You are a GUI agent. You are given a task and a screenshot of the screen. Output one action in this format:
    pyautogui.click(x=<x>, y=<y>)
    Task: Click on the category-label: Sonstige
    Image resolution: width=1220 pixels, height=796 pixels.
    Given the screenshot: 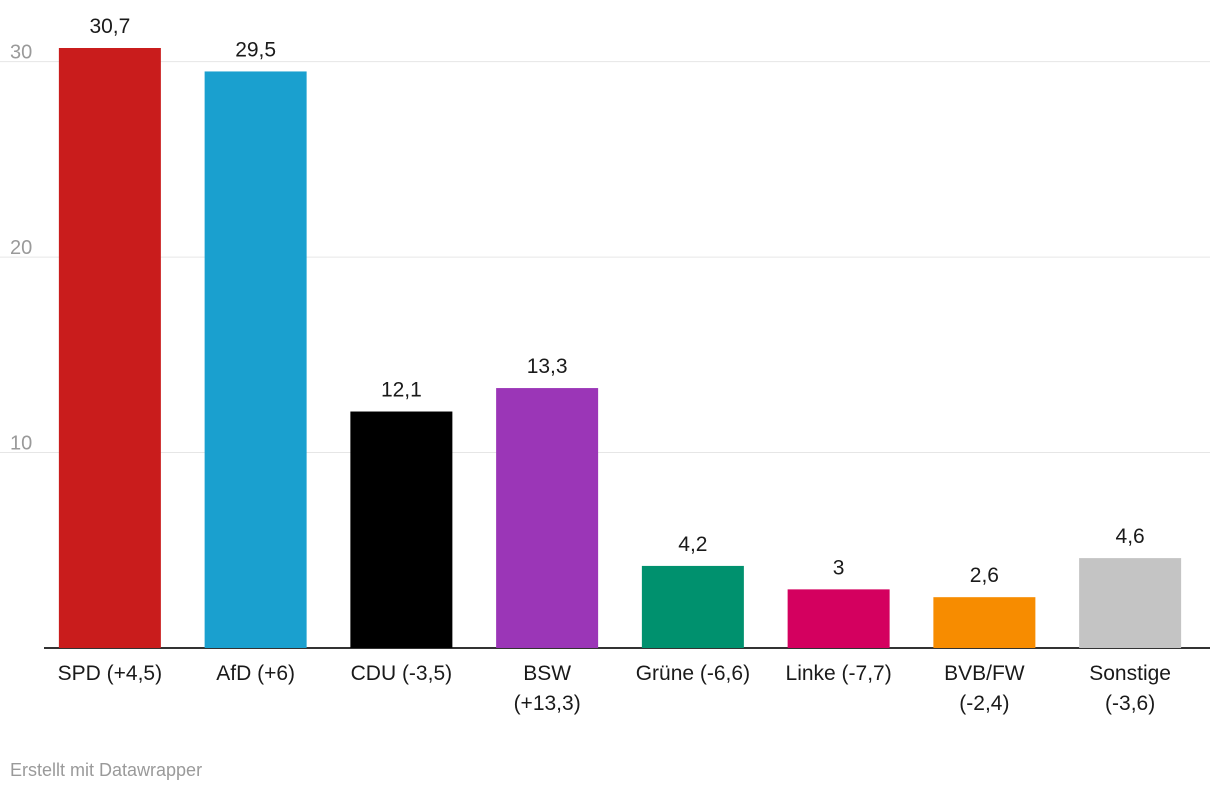 What is the action you would take?
    pyautogui.click(x=1130, y=673)
    